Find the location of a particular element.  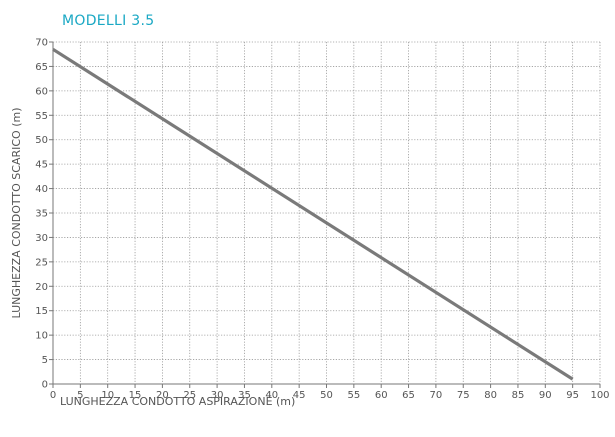

x-tick-label: 100 is located at coordinates (599, 395).